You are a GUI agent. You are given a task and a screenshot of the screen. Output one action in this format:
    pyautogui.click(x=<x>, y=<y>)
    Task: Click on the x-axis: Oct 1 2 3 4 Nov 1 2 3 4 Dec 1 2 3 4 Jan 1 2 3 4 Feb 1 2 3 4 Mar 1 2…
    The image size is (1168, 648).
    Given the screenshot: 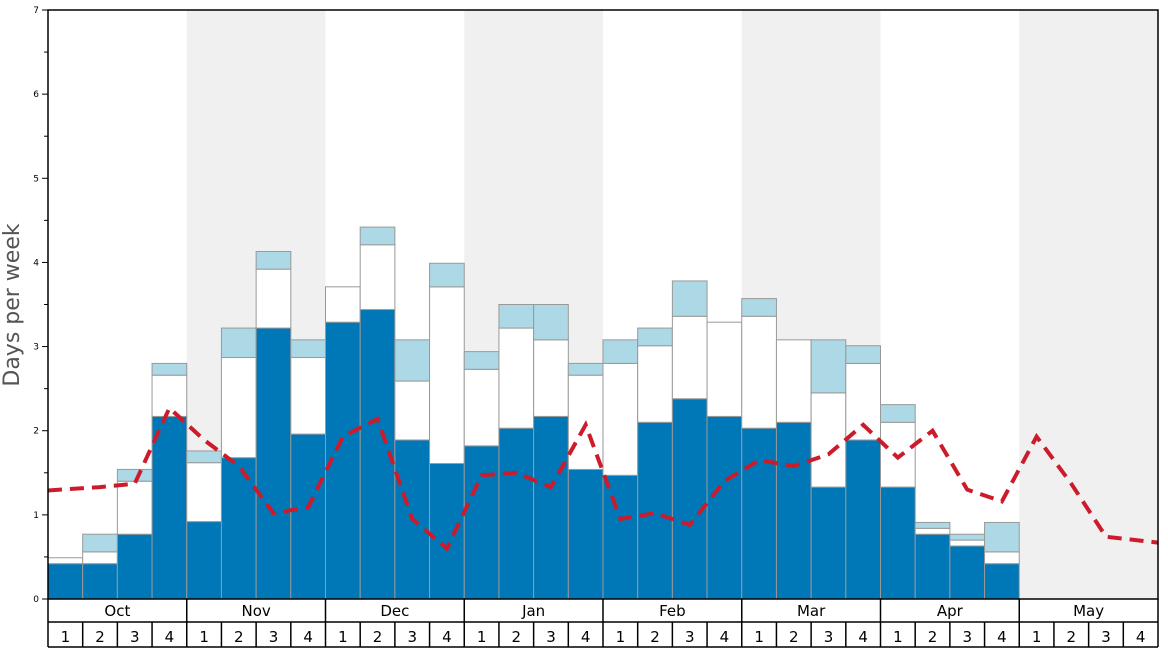 What is the action you would take?
    pyautogui.click(x=603, y=623)
    